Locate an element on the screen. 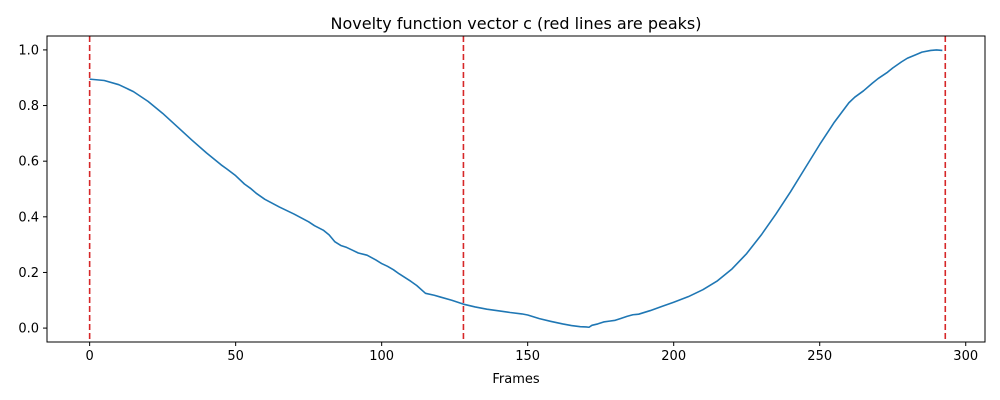  x-tick-label: 50 is located at coordinates (235, 356).